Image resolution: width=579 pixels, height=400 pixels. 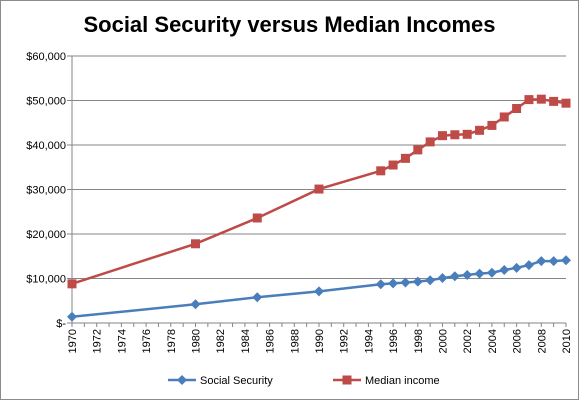 I want to click on y-tick-label: $10,000, so click(x=46, y=280).